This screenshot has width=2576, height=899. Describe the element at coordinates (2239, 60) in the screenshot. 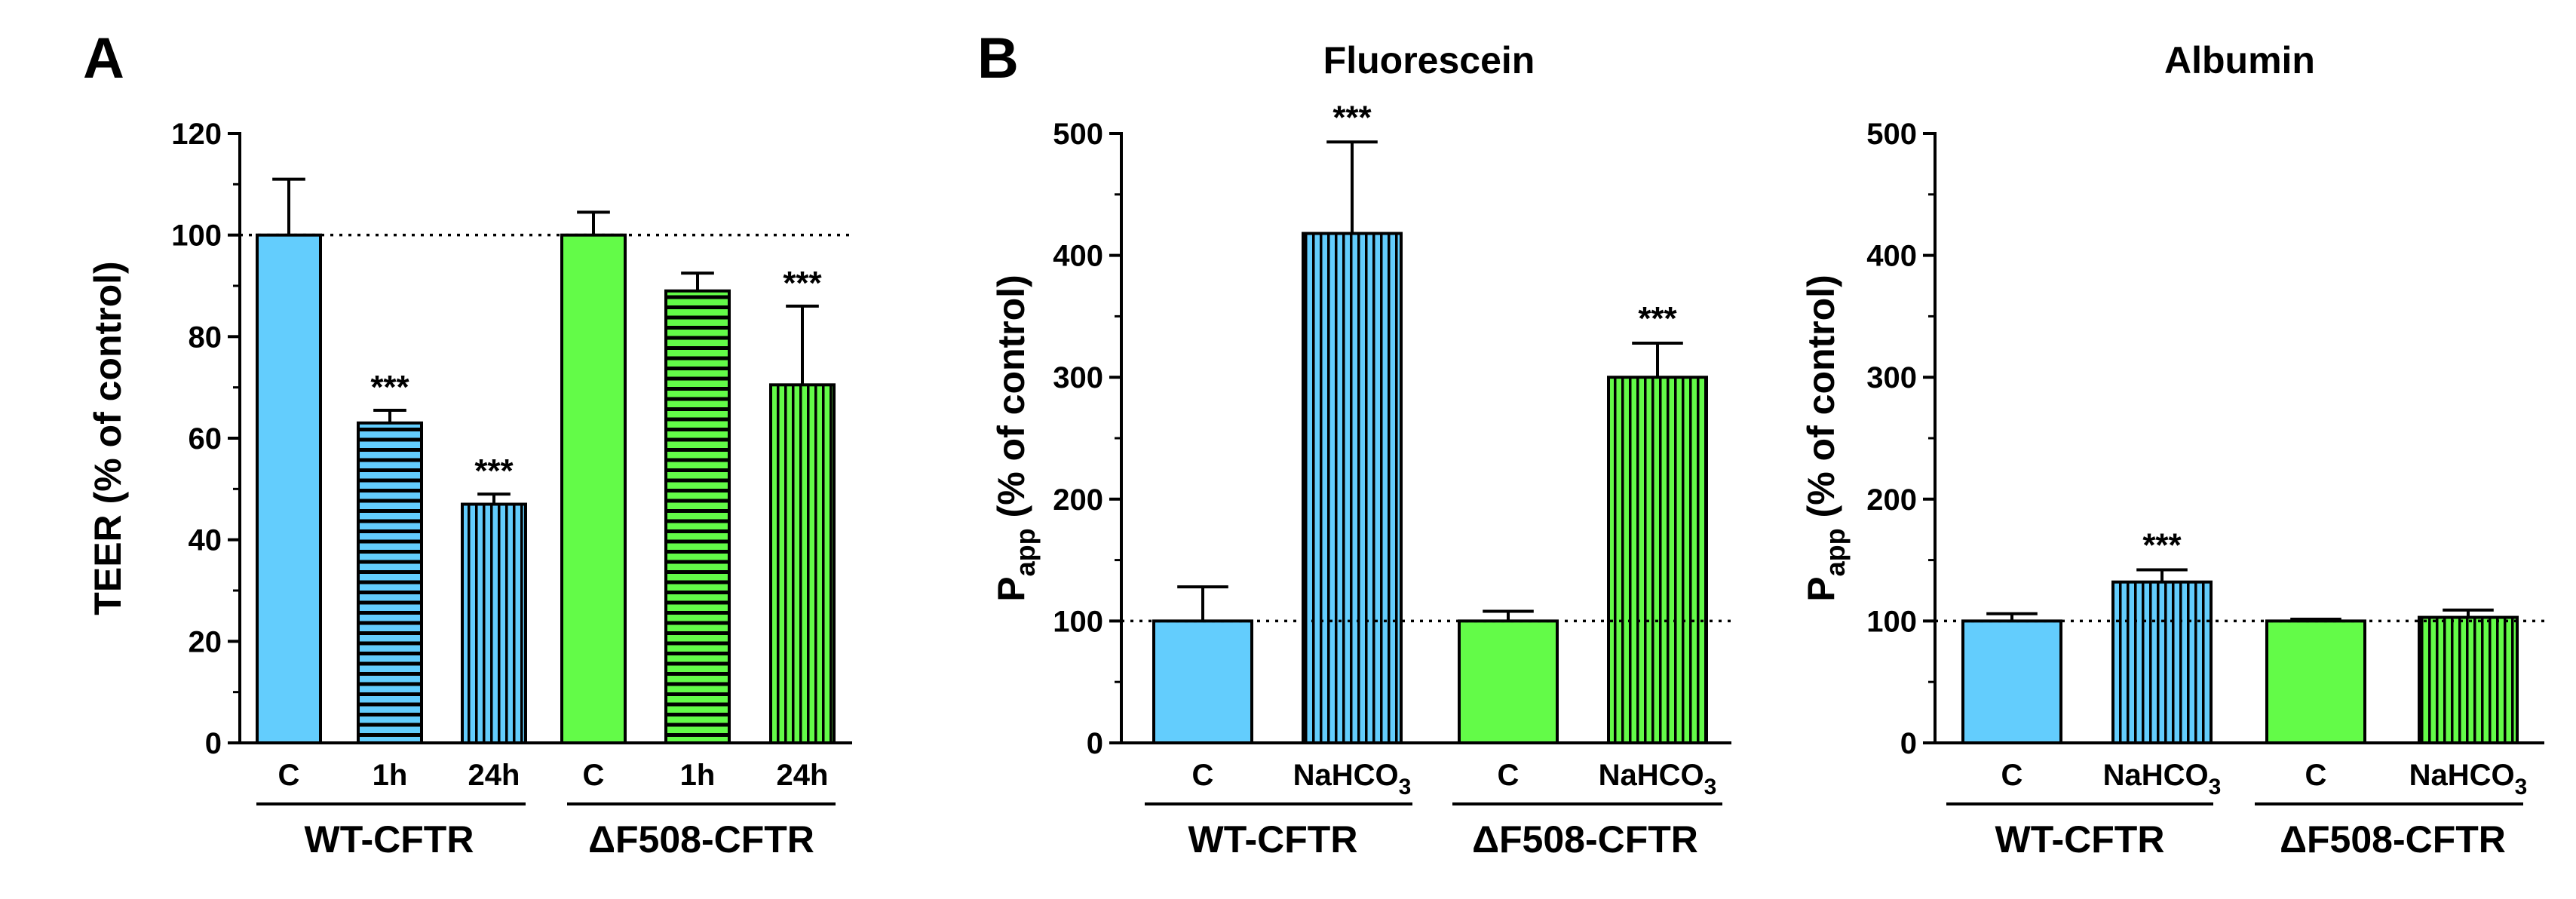

I see `chart-title: Albumin` at that location.